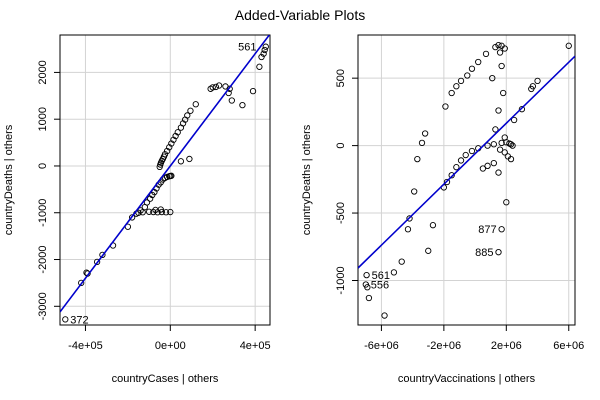 The width and height of the screenshot is (600, 400). What do you see at coordinates (484, 253) in the screenshot?
I see `point-id-label: 885` at bounding box center [484, 253].